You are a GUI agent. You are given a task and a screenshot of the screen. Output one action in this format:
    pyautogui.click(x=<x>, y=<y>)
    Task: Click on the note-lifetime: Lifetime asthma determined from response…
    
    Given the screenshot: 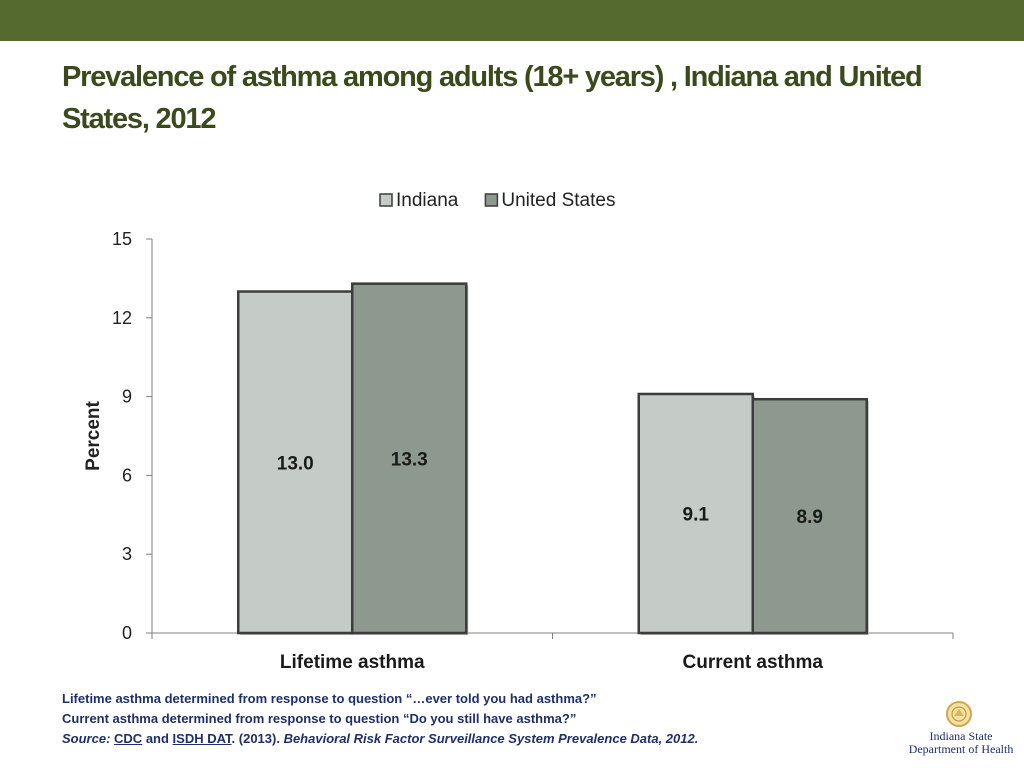 What is the action you would take?
    pyautogui.click(x=329, y=698)
    